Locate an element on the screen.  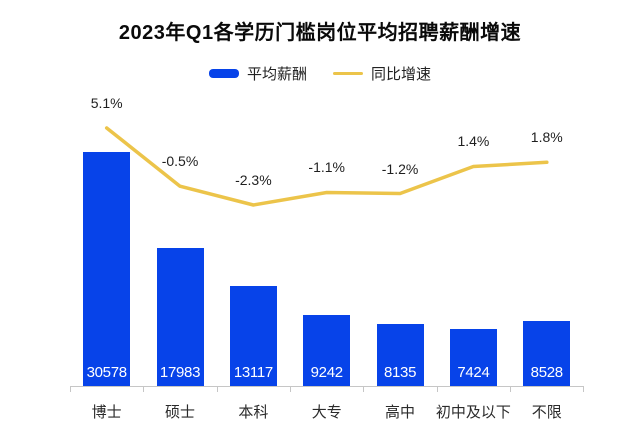
growth-percent-label: -1.2% is located at coordinates (400, 168).